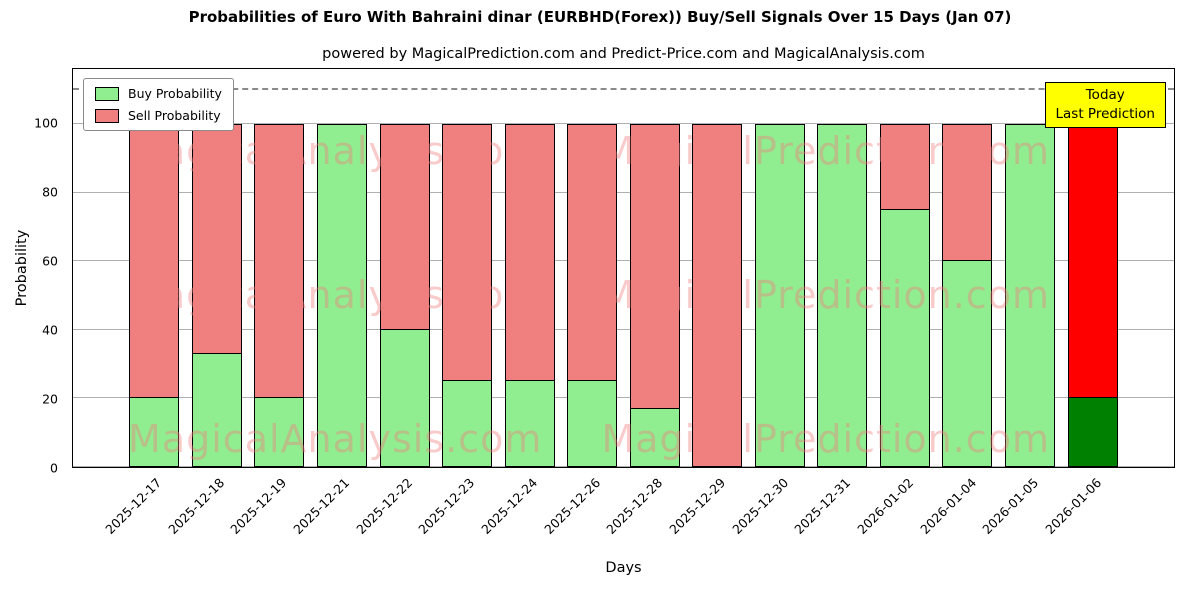 Image resolution: width=1200 pixels, height=600 pixels. Describe the element at coordinates (158, 104) in the screenshot. I see `legend: Buy Probability Sell Probability` at that location.